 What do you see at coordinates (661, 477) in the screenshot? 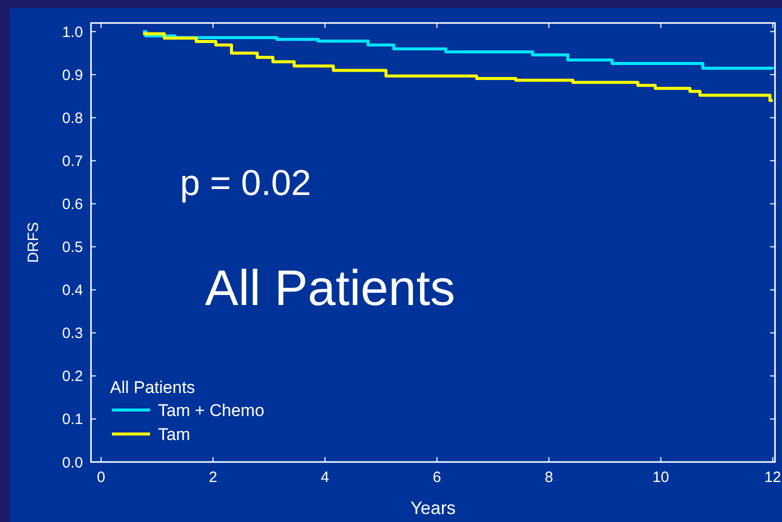
I see `x-tick-label: 10` at bounding box center [661, 477].